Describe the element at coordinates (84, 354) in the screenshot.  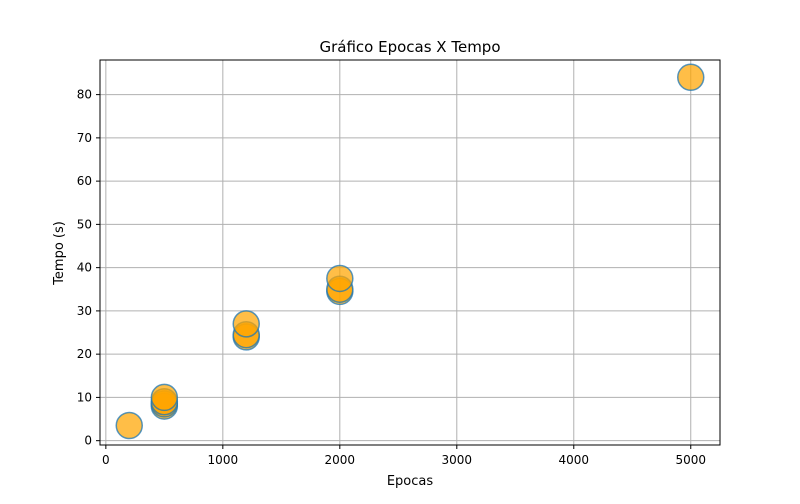
I see `y-tick-label: 20` at that location.